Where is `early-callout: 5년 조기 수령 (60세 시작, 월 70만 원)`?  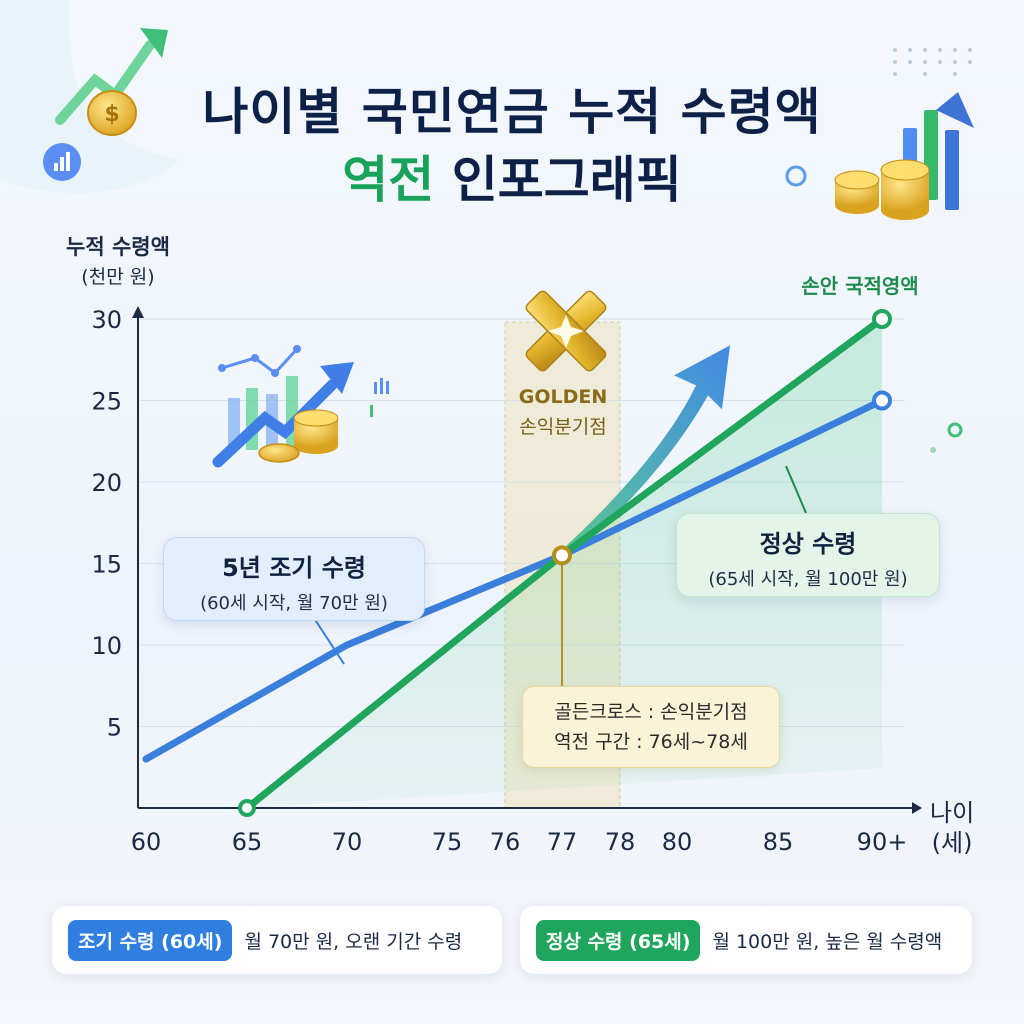 early-callout: 5년 조기 수령 (60세 시작, 월 70만 원) is located at coordinates (294, 579).